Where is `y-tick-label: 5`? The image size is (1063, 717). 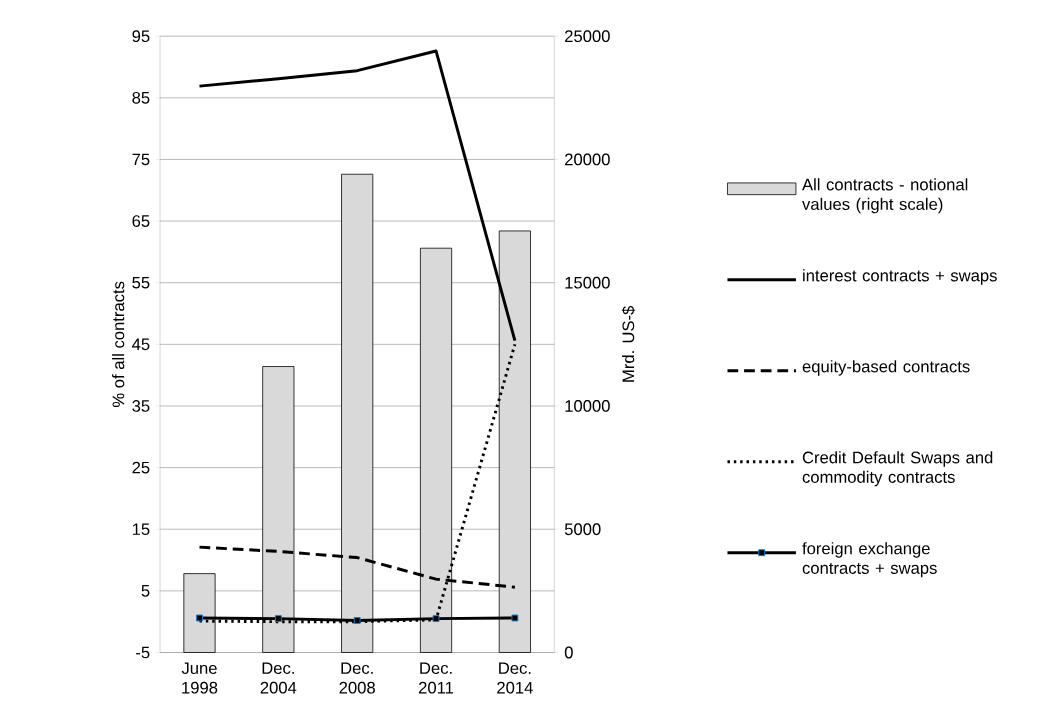
y-tick-label: 5 is located at coordinates (145, 591).